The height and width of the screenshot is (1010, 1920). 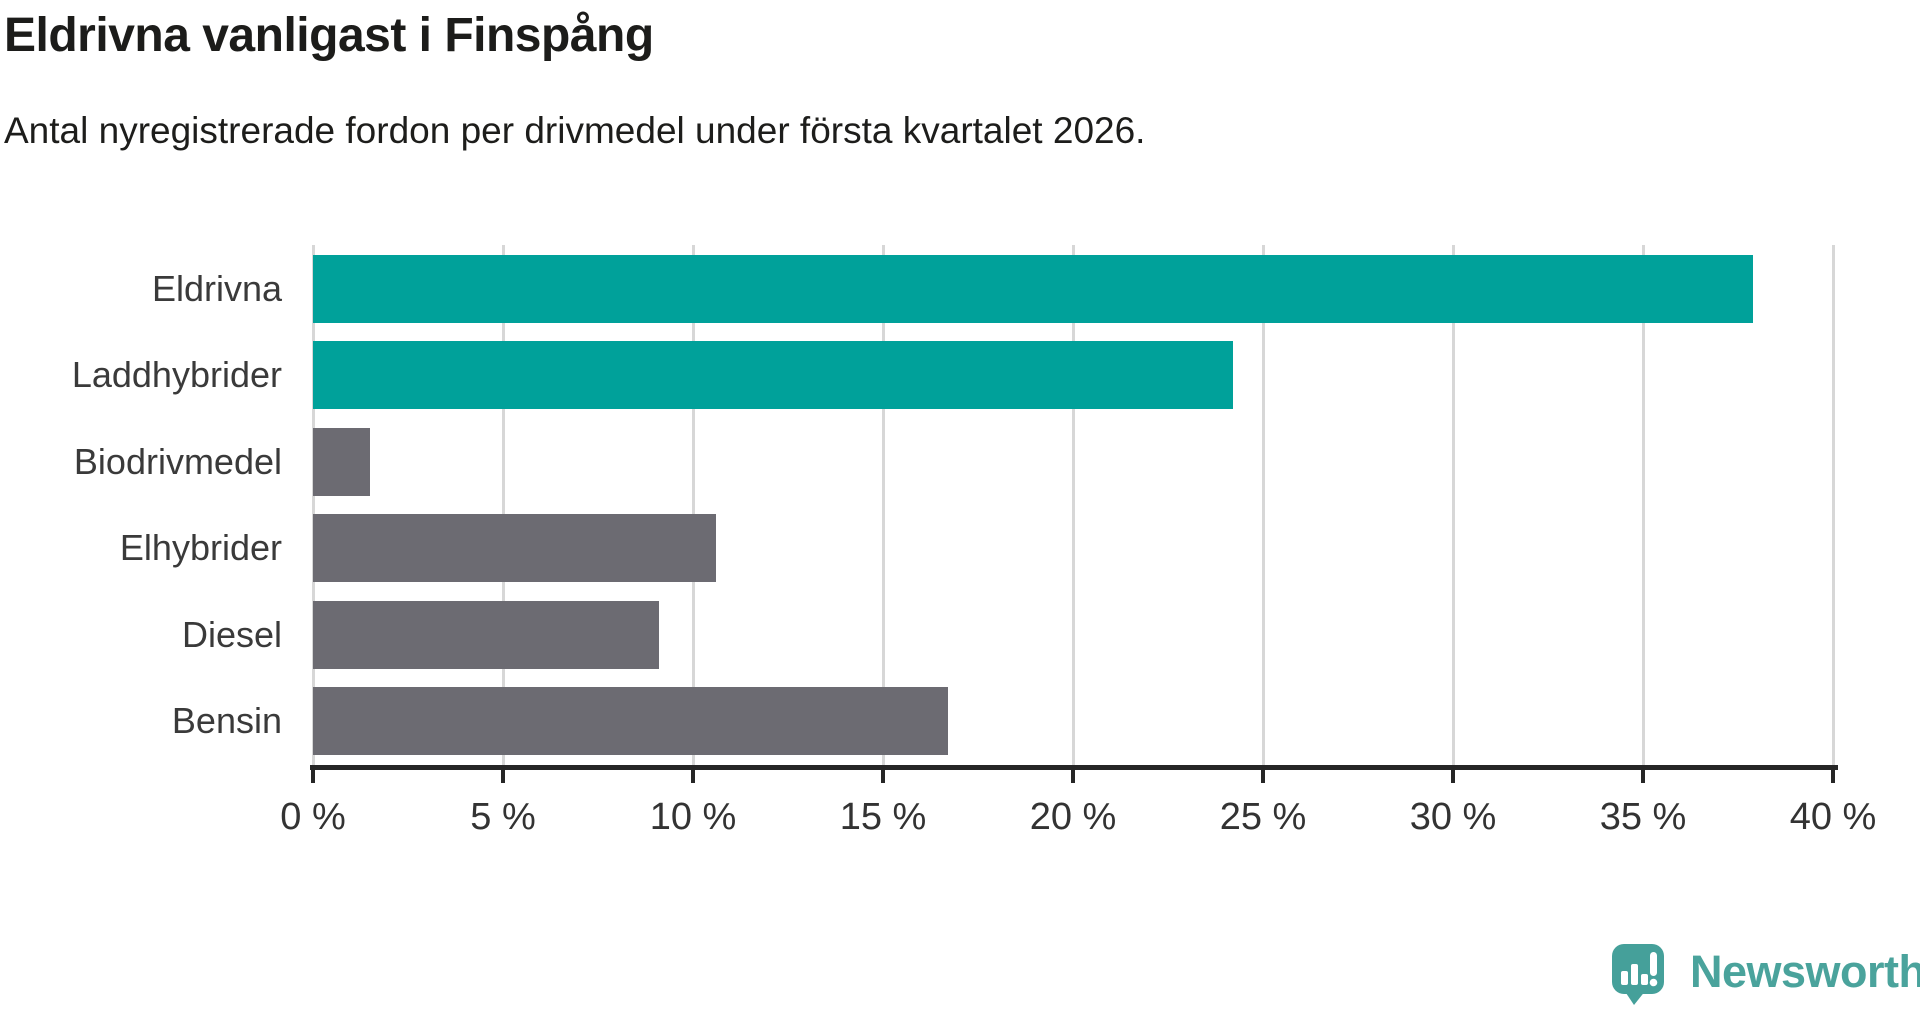 What do you see at coordinates (773, 375) in the screenshot?
I see `bar-laddhybrider` at bounding box center [773, 375].